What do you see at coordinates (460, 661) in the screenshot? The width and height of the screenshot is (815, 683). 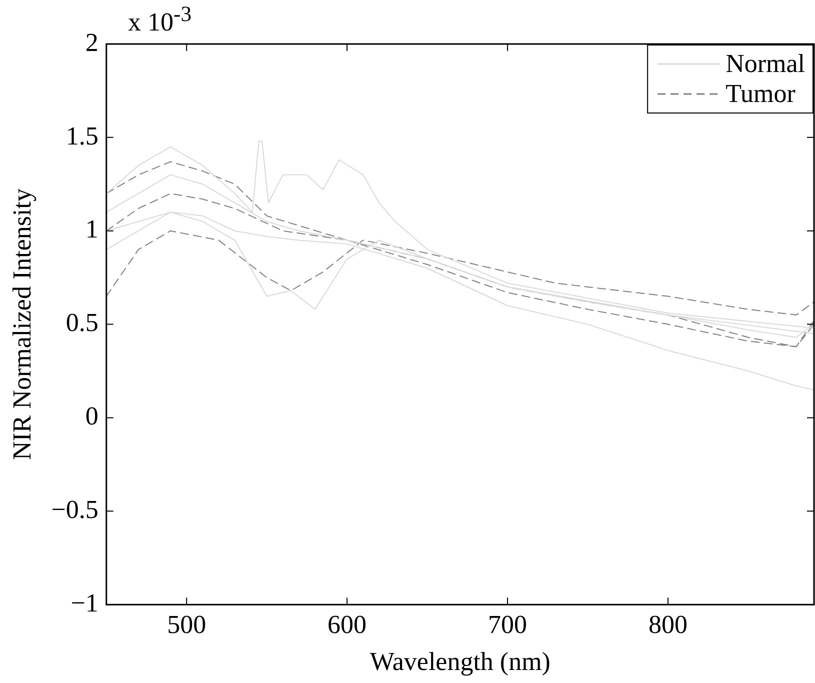 I see `x-axis-title: Wavelength (nm)` at bounding box center [460, 661].